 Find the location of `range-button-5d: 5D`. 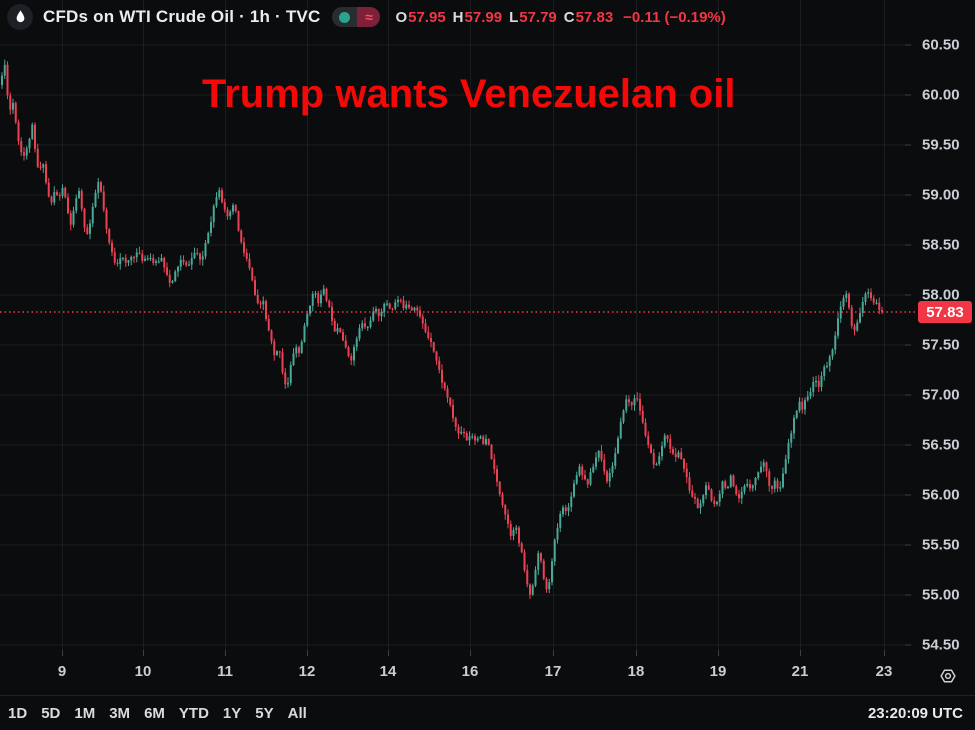

range-button-5d: 5D is located at coordinates (51, 713).